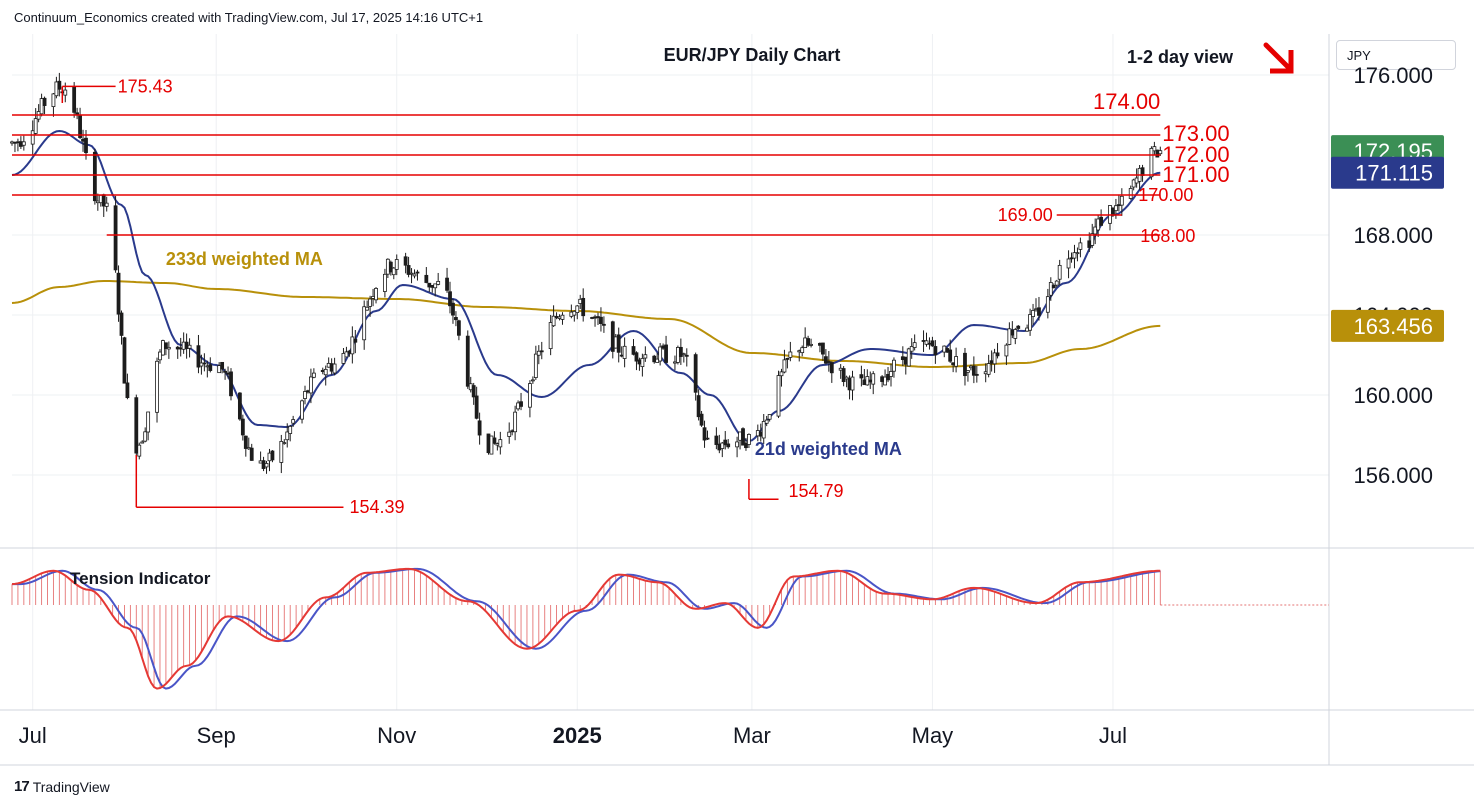  I want to click on level-label: 174.00, so click(1126, 101).